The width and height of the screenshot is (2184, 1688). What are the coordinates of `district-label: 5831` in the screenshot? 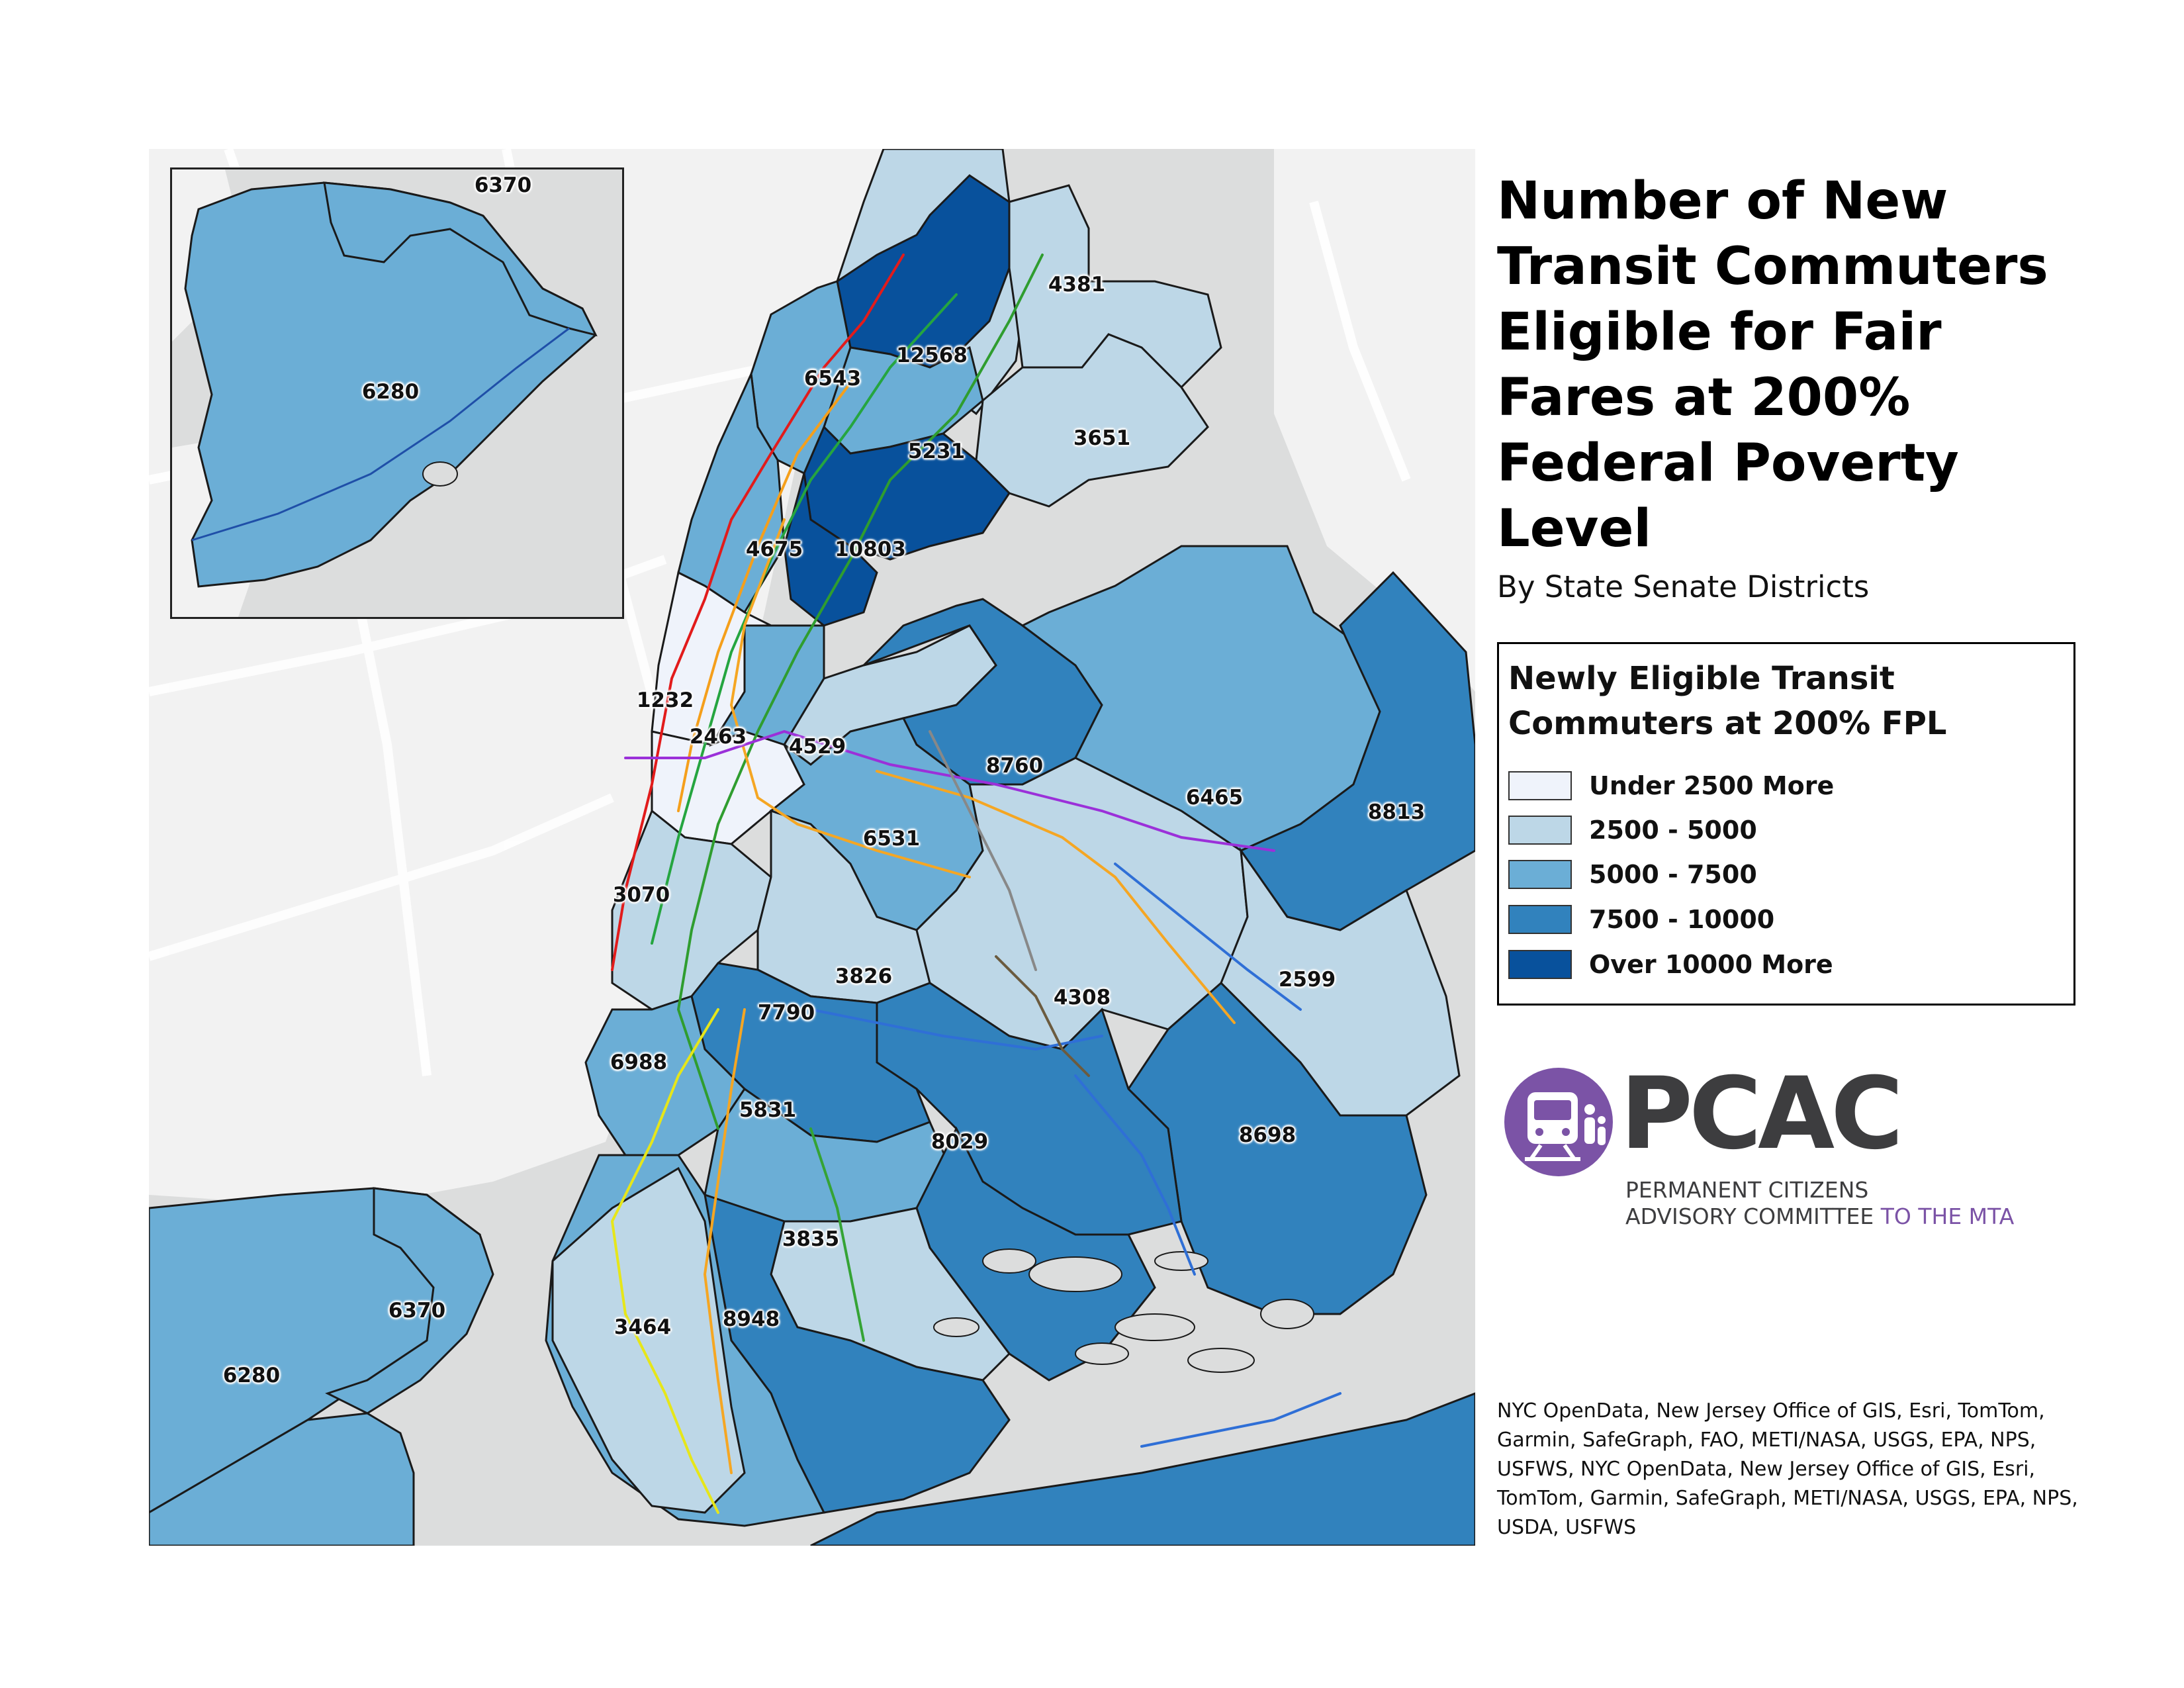 It's located at (768, 1110).